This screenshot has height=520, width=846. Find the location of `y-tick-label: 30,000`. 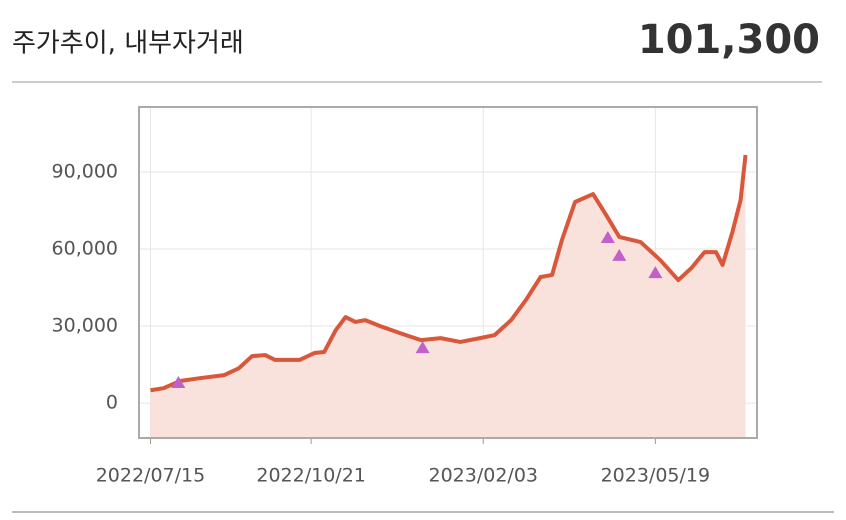

y-tick-label: 30,000 is located at coordinates (85, 326).